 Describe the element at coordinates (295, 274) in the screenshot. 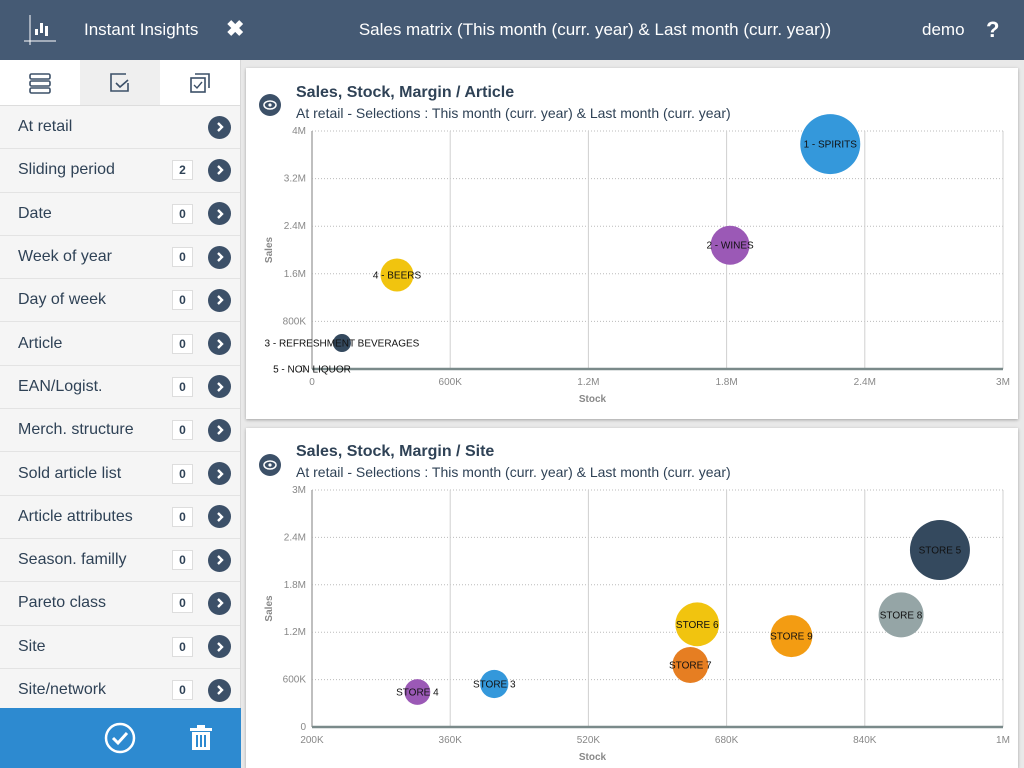

I see `y-tick-label: 1.6M` at that location.